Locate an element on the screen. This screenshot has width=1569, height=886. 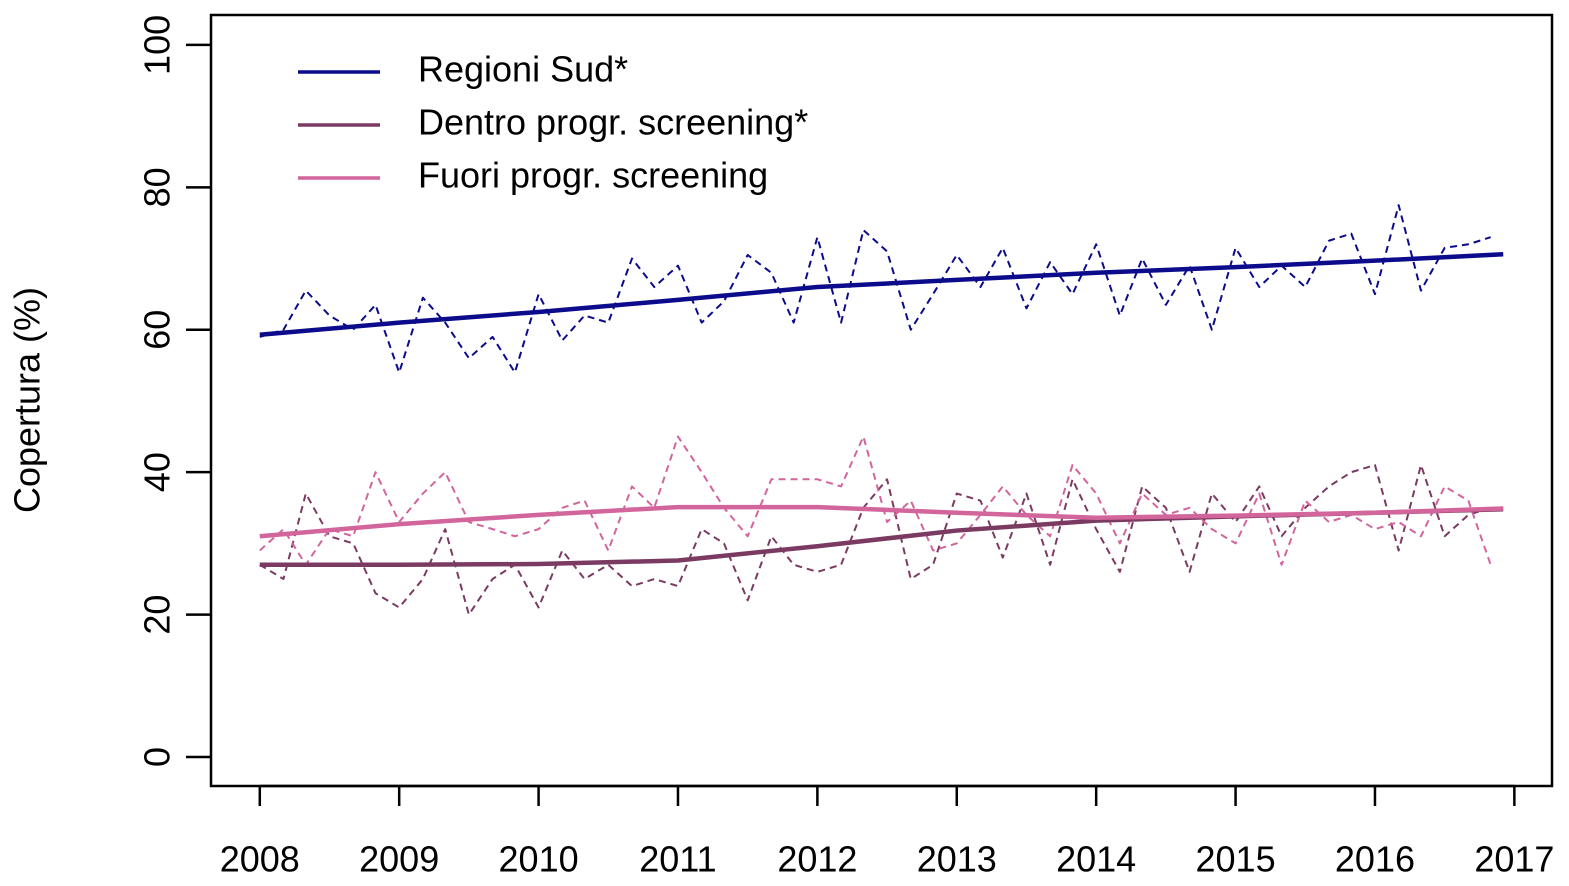
x-tick-label: 2012 is located at coordinates (817, 859).